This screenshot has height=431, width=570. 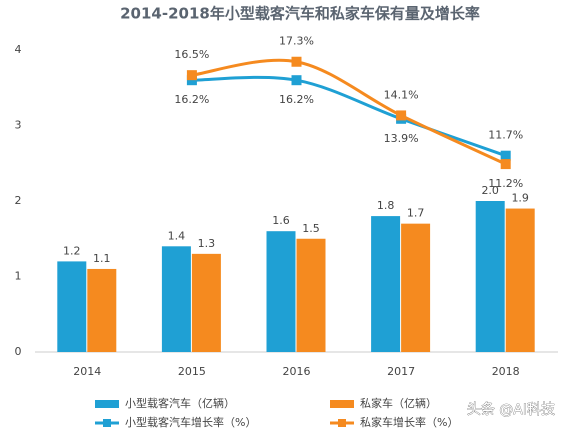 I want to click on bar-value-label: 2.0, so click(x=490, y=190).